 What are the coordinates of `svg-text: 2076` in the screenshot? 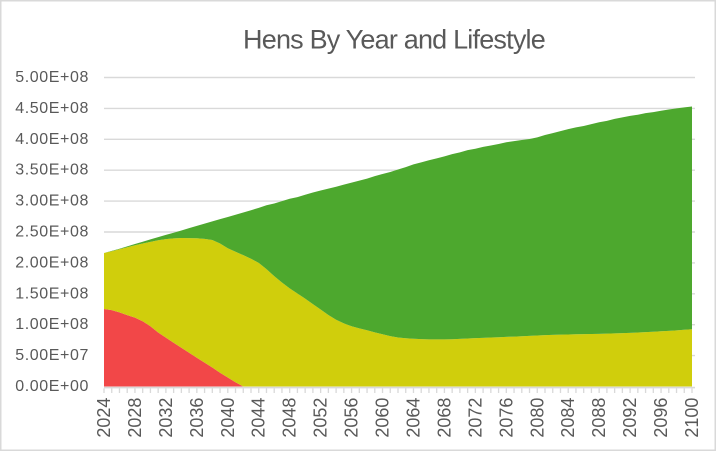 It's located at (506, 418).